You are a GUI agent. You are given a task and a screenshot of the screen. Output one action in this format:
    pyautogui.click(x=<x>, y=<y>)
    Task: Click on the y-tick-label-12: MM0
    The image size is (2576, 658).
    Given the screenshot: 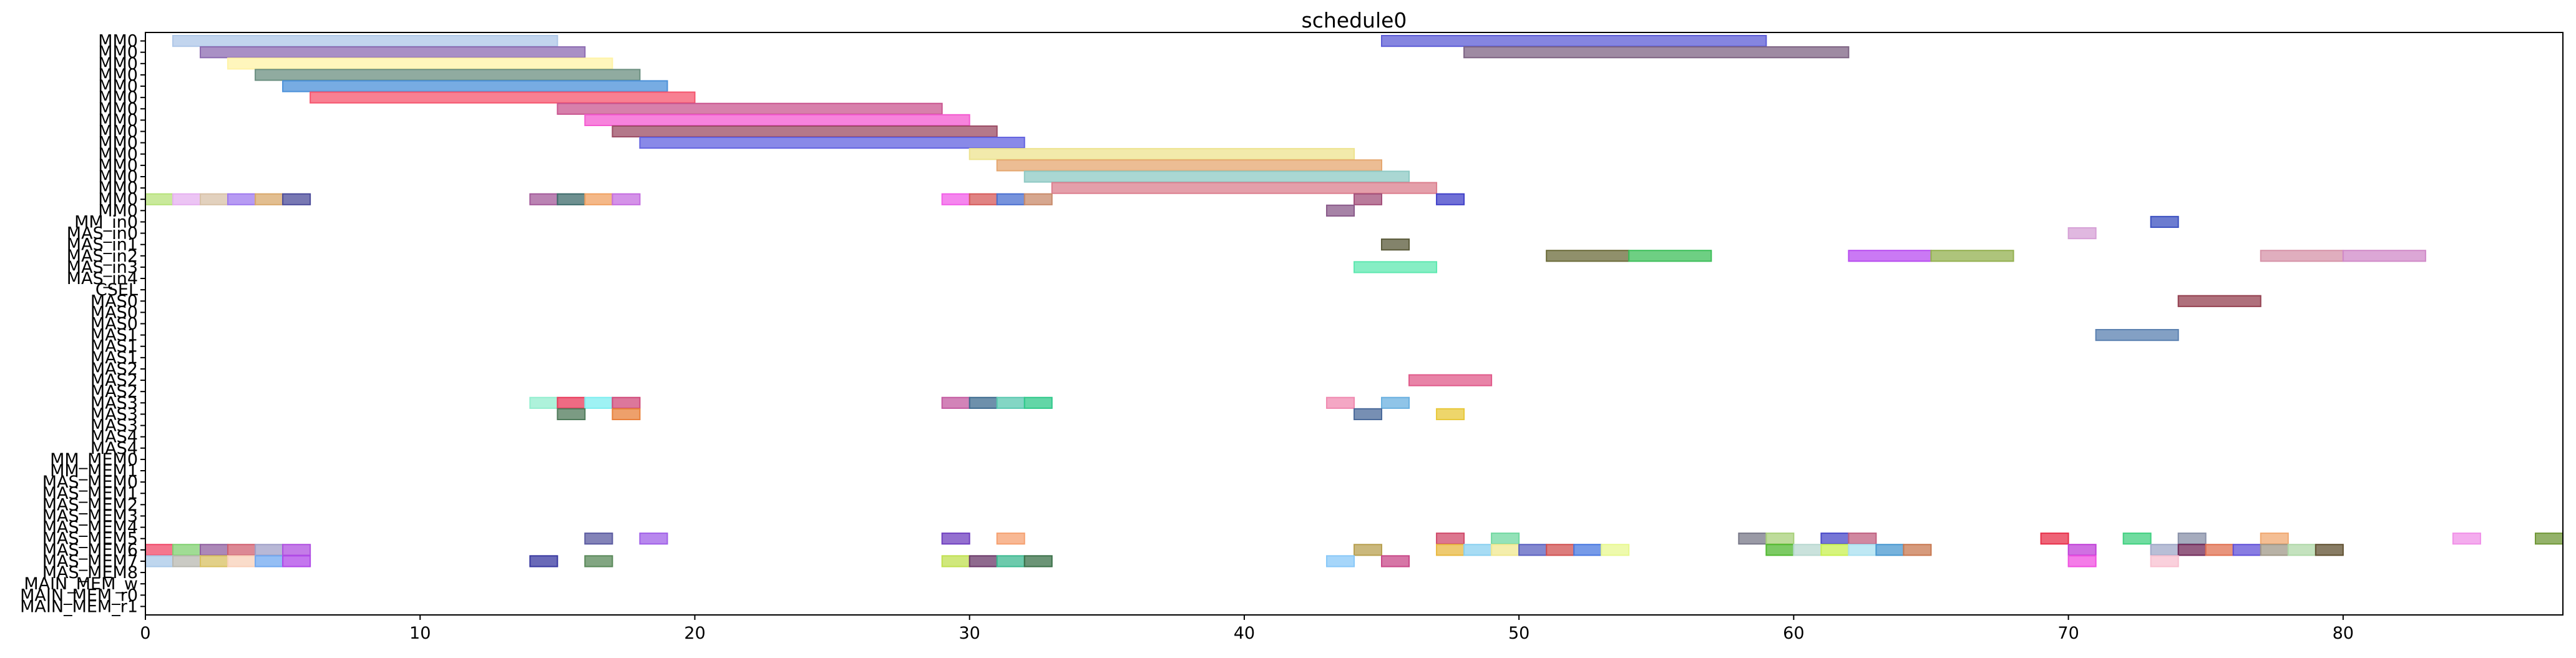 What is the action you would take?
    pyautogui.click(x=118, y=177)
    